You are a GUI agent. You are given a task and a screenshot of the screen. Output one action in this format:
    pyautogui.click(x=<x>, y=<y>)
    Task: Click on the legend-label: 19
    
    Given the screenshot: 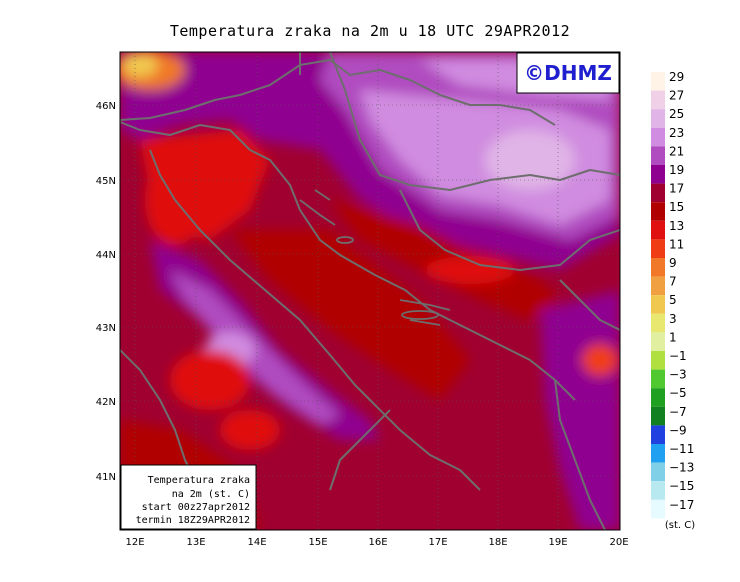 What is the action you would take?
    pyautogui.click(x=676, y=170)
    